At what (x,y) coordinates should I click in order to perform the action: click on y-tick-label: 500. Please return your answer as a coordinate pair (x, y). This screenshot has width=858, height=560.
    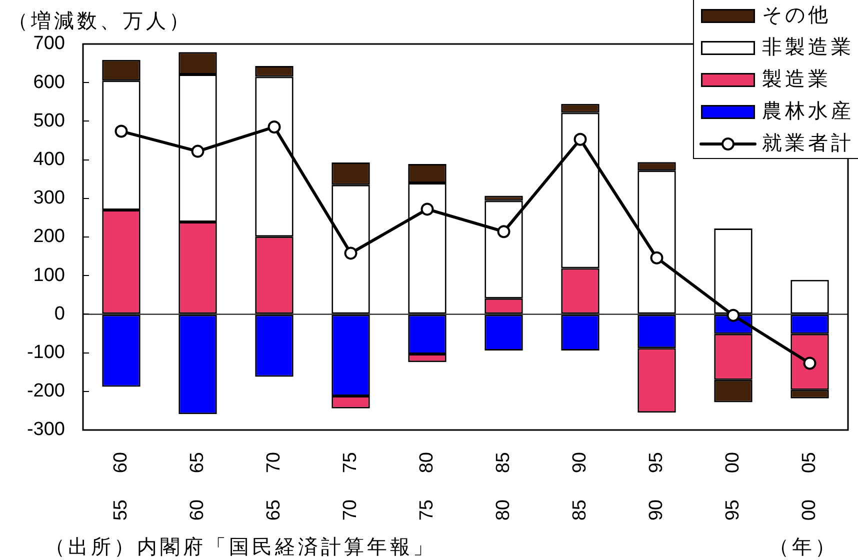
    Looking at the image, I should click on (49, 121).